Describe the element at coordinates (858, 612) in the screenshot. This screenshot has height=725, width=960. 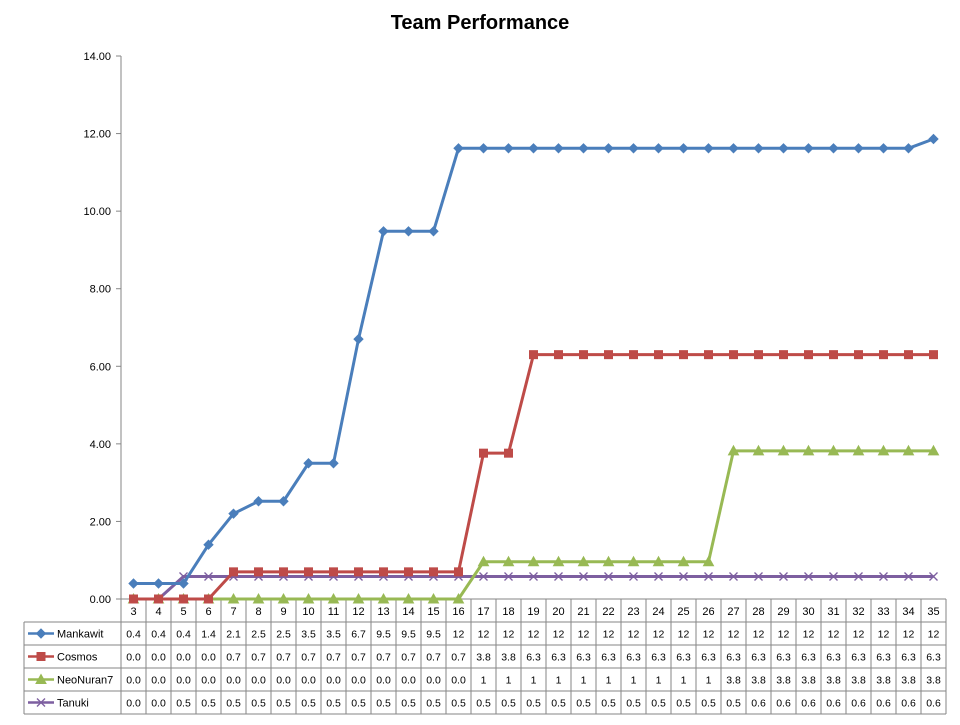
I see `x-tick-label: 32` at that location.